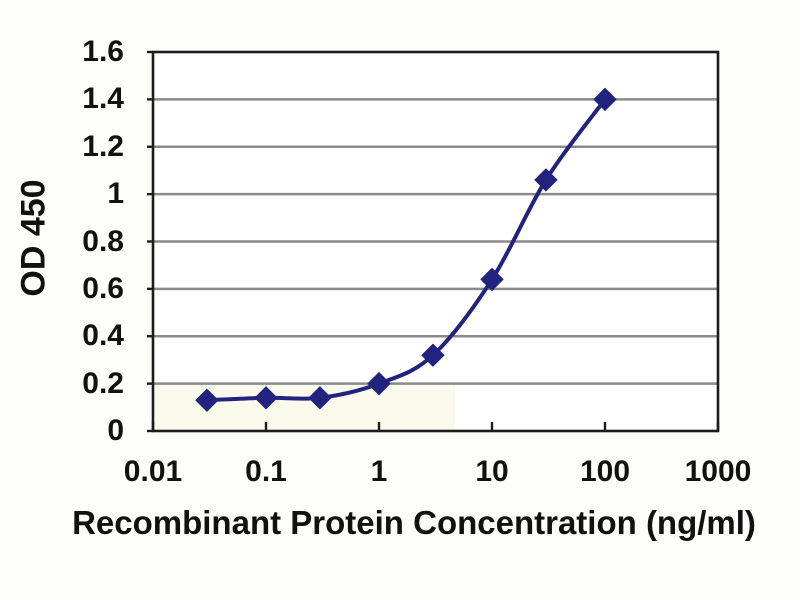 Image resolution: width=800 pixels, height=600 pixels. I want to click on y-tick-label: 0, so click(115, 430).